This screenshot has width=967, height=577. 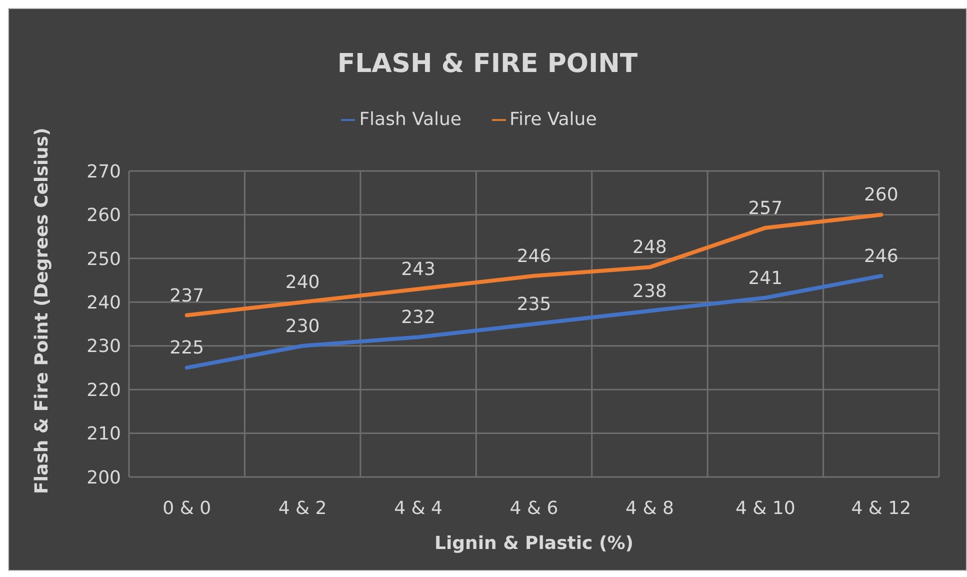 What do you see at coordinates (103, 215) in the screenshot?
I see `y-tick-label: 260` at bounding box center [103, 215].